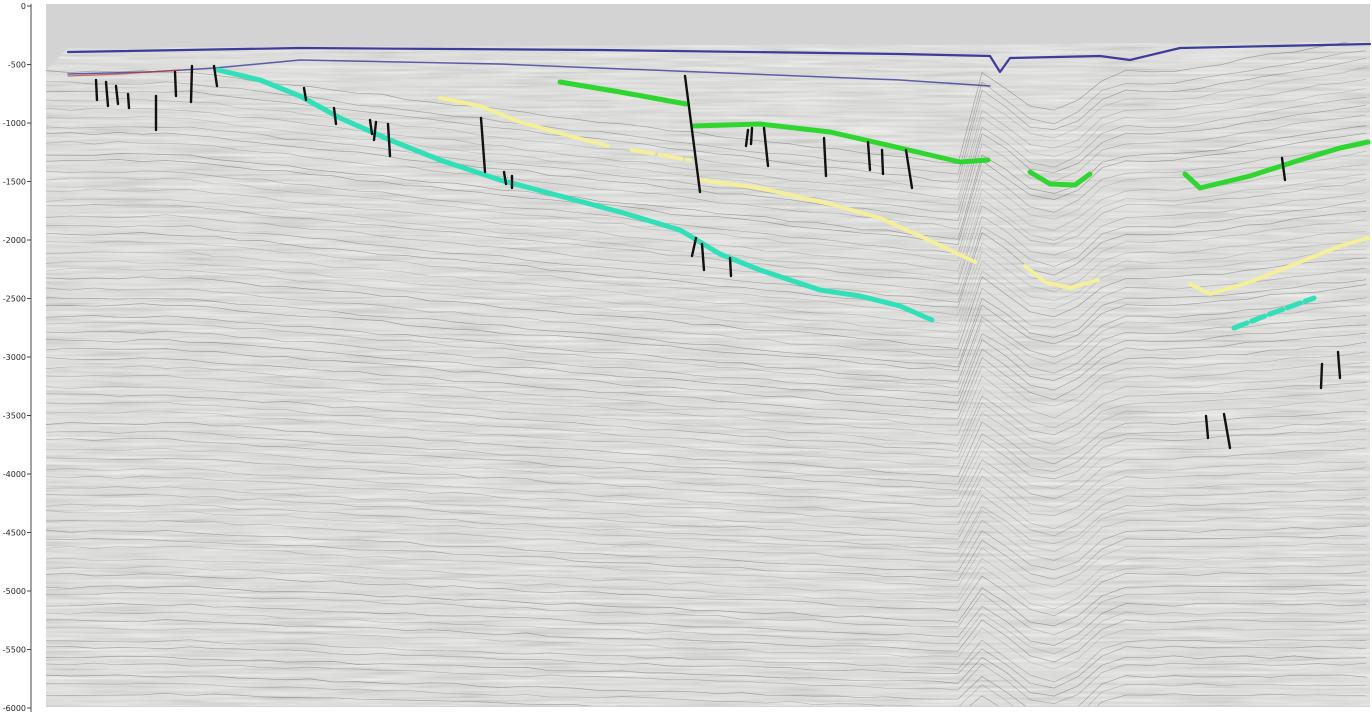 This screenshot has width=1372, height=715. What do you see at coordinates (14, 123) in the screenshot?
I see `depth-tick-label: -1000` at bounding box center [14, 123].